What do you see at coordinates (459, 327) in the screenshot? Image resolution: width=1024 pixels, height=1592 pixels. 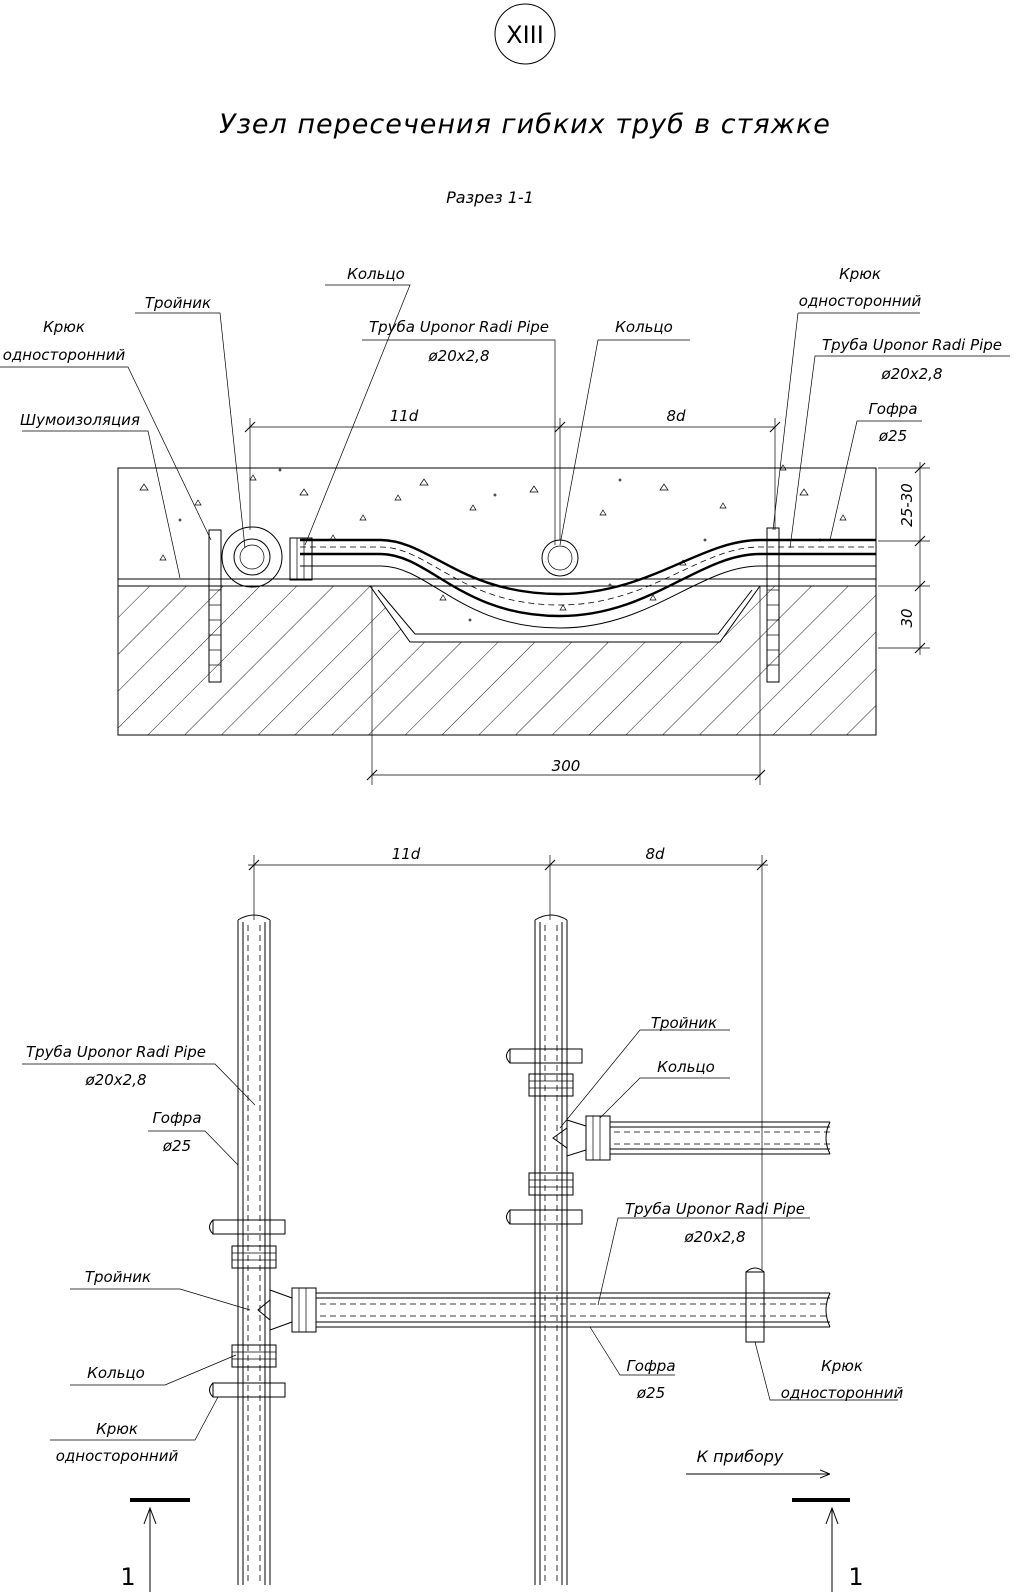 I see `lbl-pipe-mid-1: Труба Uponor Radi Pipe` at bounding box center [459, 327].